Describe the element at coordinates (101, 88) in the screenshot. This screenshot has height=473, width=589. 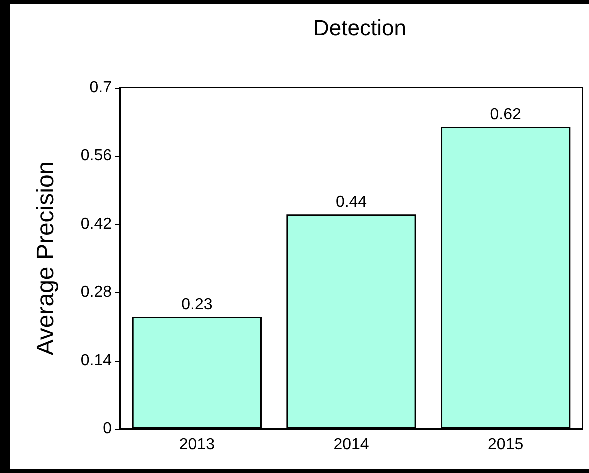
I see `y-tick-label: 0.7` at that location.